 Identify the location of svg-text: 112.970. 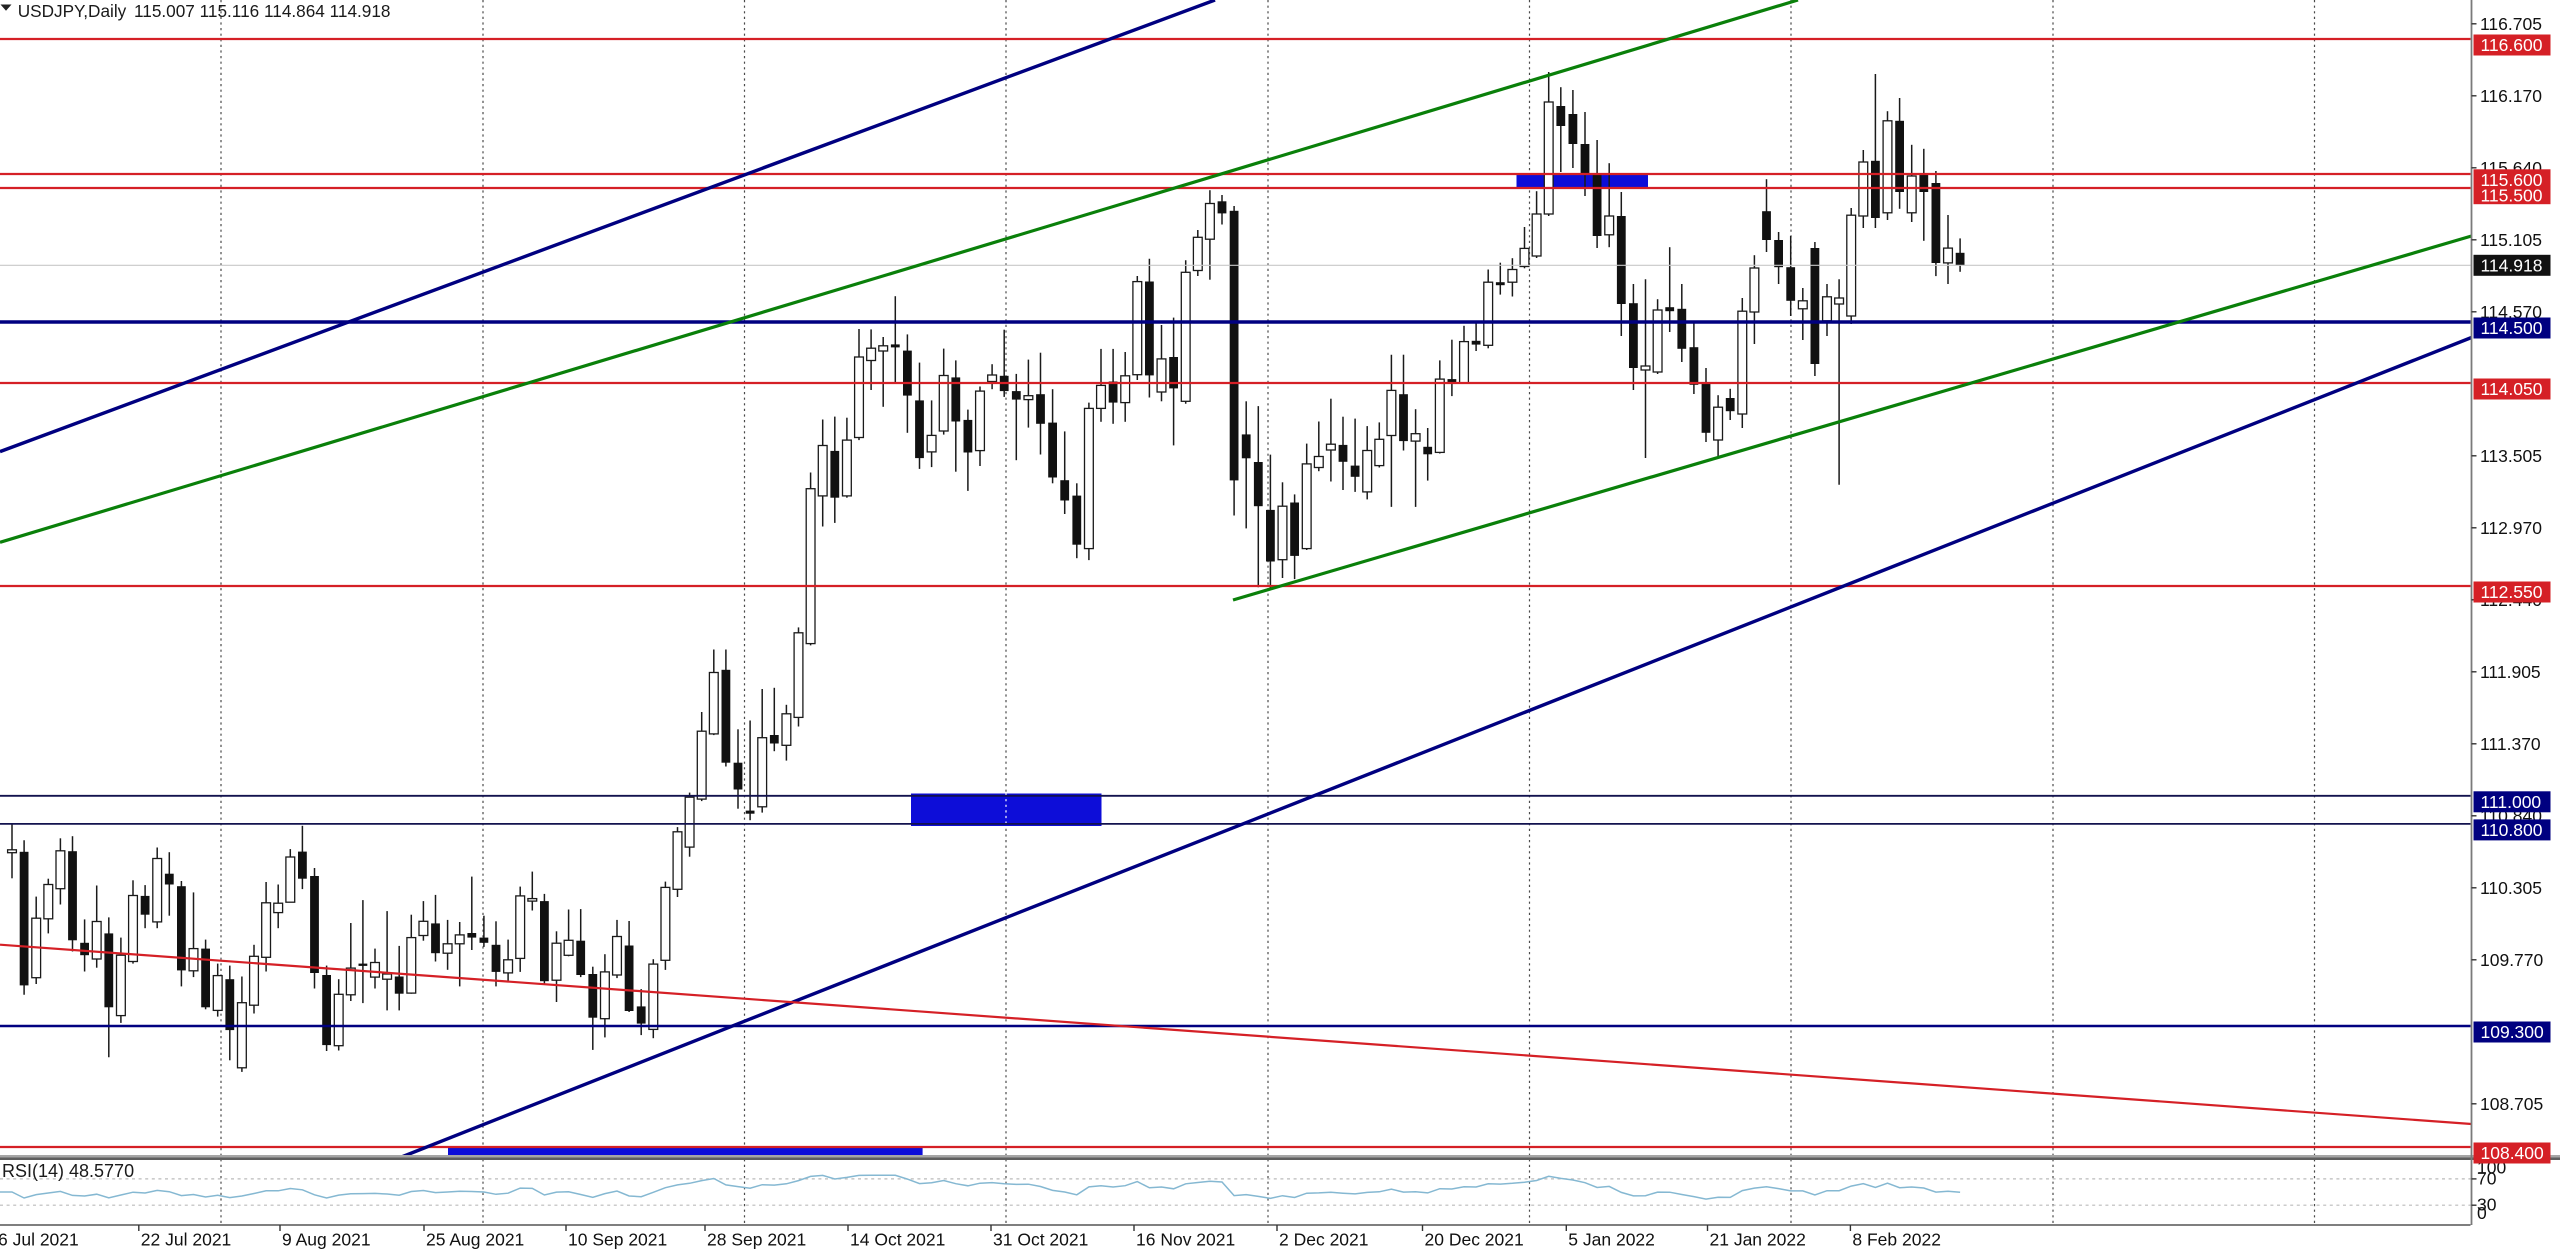
(2511, 528).